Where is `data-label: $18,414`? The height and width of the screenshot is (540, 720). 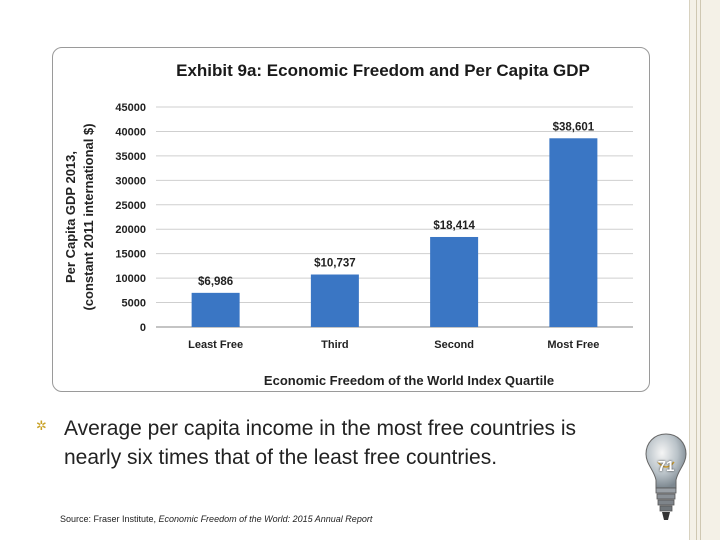 data-label: $18,414 is located at coordinates (454, 226).